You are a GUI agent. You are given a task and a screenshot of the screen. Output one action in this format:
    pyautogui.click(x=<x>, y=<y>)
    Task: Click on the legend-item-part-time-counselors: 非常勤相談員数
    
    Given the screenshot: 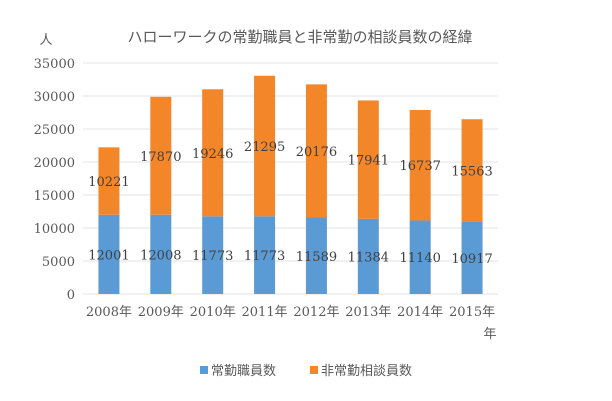 What is the action you would take?
    pyautogui.click(x=361, y=369)
    